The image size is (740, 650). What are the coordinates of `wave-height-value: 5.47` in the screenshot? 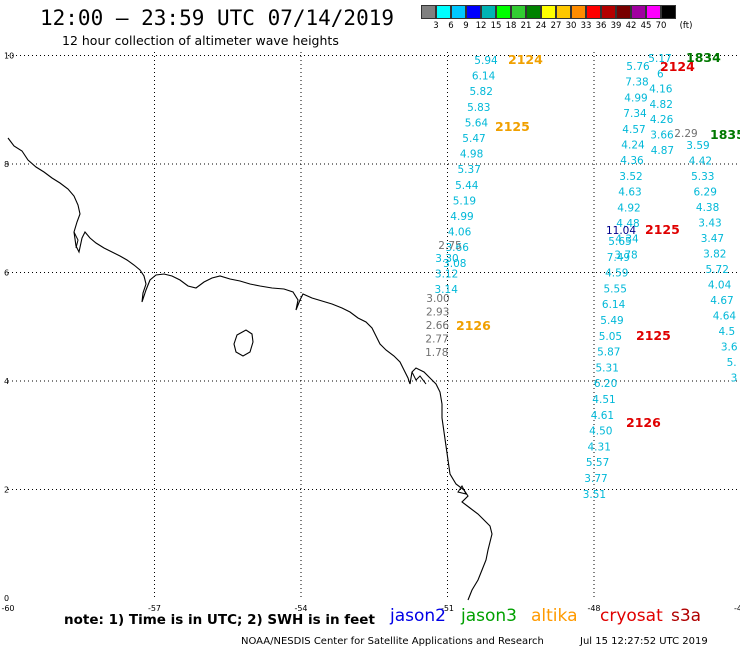 It's located at (473, 139).